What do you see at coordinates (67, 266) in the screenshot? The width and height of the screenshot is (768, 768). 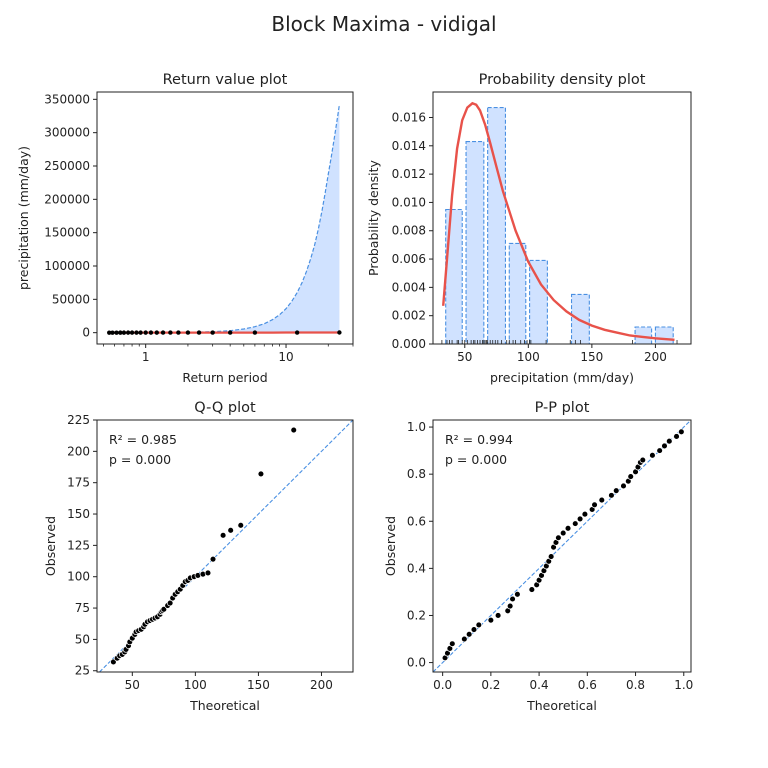 I see `y-tick-label: 100000` at bounding box center [67, 266].